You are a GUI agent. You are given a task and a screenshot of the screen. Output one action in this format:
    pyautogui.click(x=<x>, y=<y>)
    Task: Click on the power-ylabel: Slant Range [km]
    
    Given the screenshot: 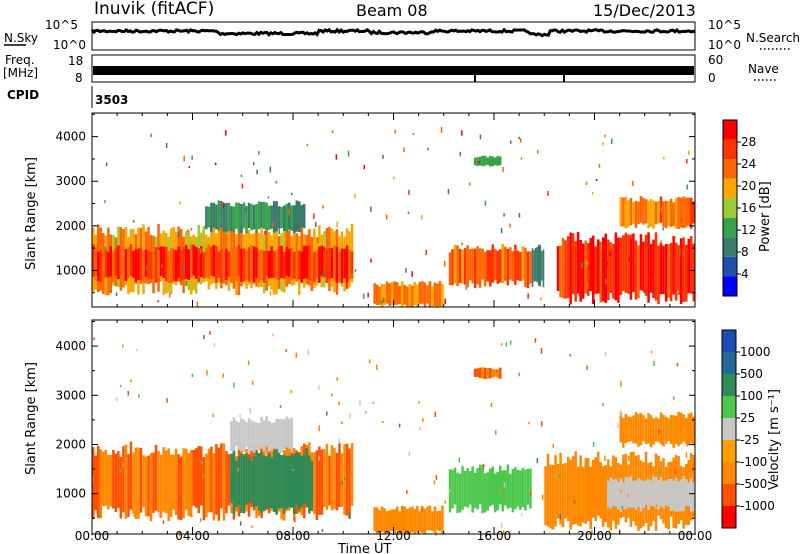 What is the action you would take?
    pyautogui.click(x=31, y=213)
    